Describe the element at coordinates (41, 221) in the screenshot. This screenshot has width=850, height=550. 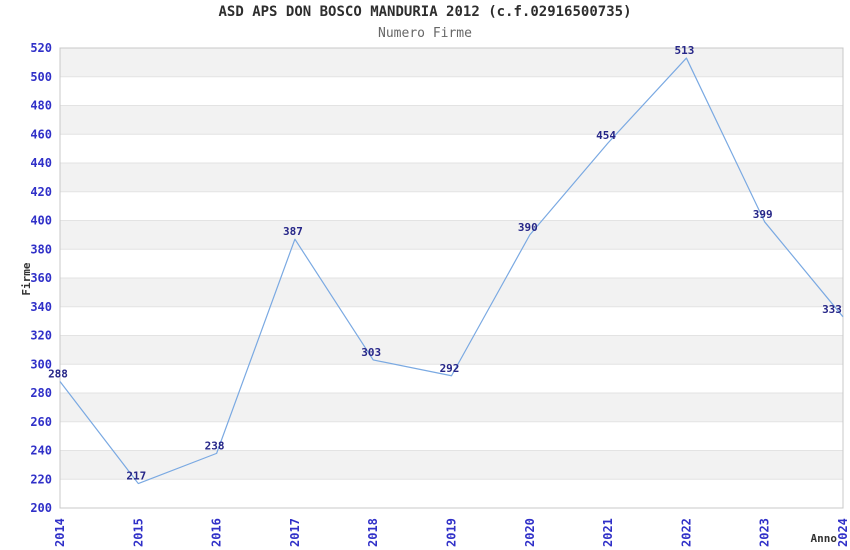
I see `y-tick-label: 400` at that location.